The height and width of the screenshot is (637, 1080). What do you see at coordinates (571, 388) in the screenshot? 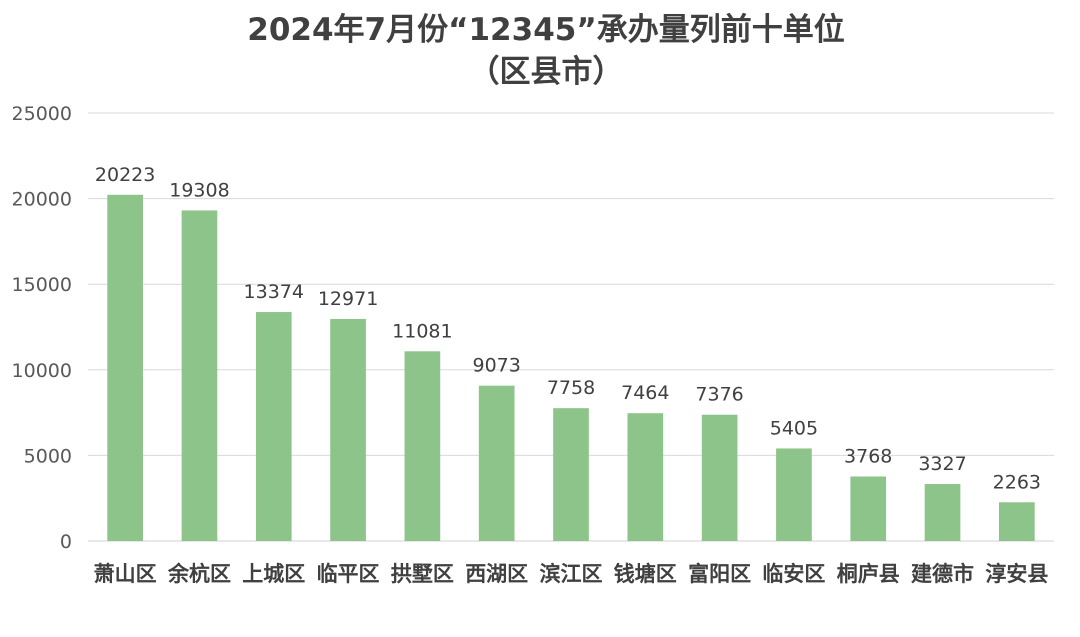
I see `data-label: 7758` at bounding box center [571, 388].